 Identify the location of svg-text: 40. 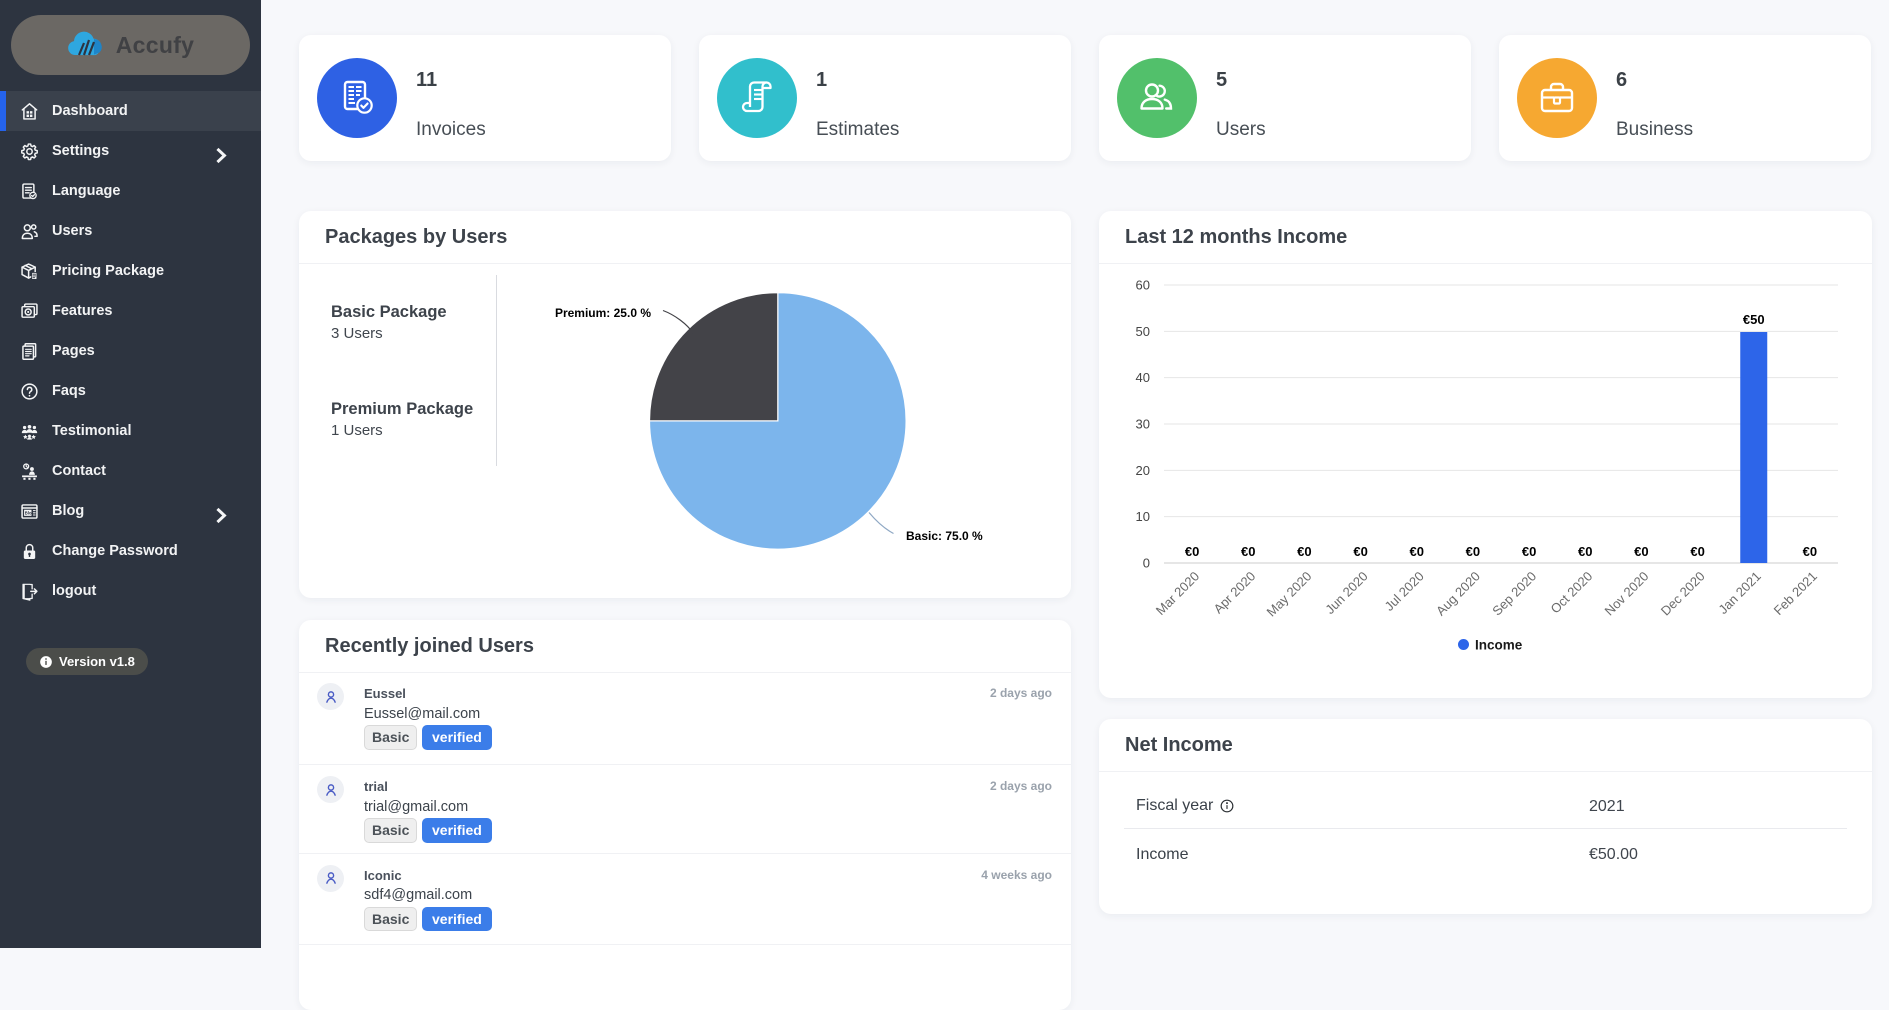
(1143, 377).